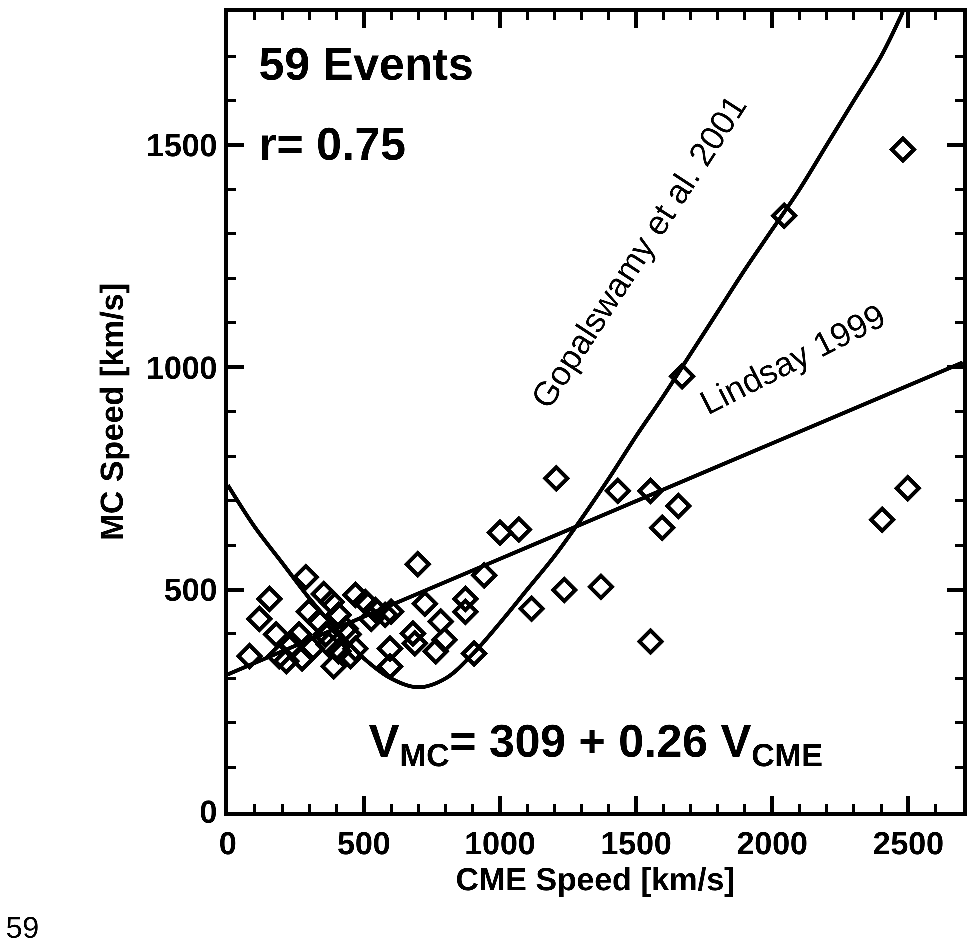 This screenshot has width=975, height=950. Describe the element at coordinates (908, 843) in the screenshot. I see `x-tick-label: 2500` at that location.